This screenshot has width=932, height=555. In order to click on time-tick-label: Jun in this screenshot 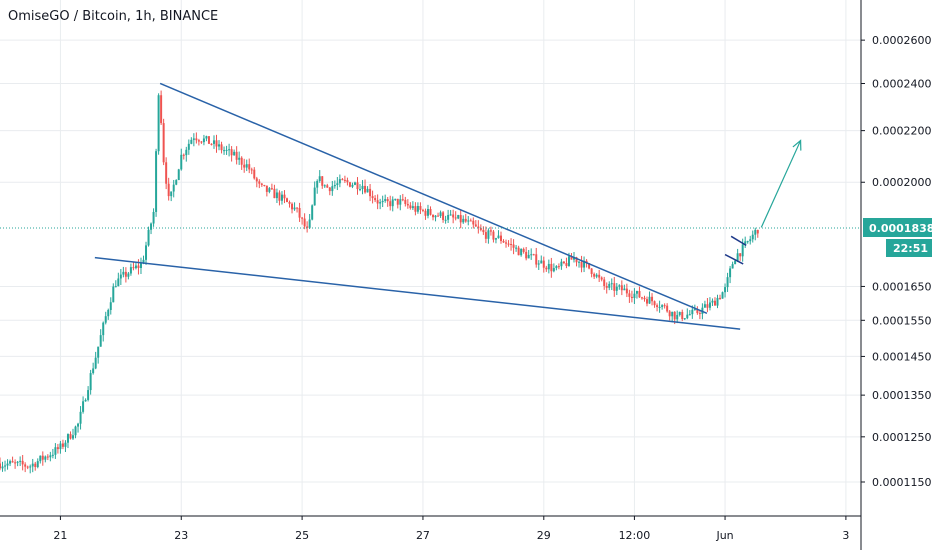, I will do `click(724, 535)`.